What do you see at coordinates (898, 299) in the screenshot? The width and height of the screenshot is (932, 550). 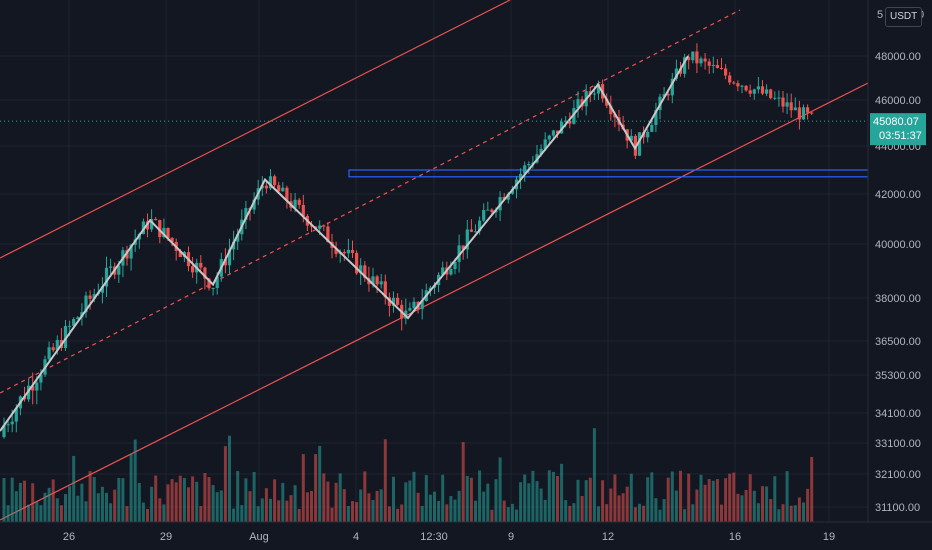 I see `y-tick-label: 38000.00` at bounding box center [898, 299].